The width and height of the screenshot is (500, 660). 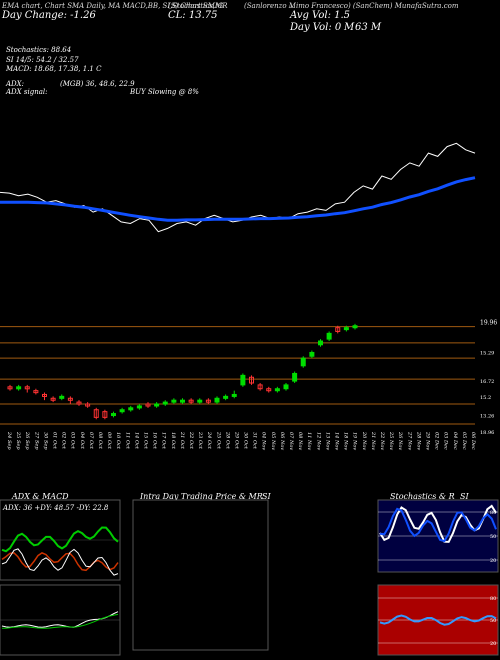 I want to click on date-label: 29 Oct, so click(x=236, y=440).